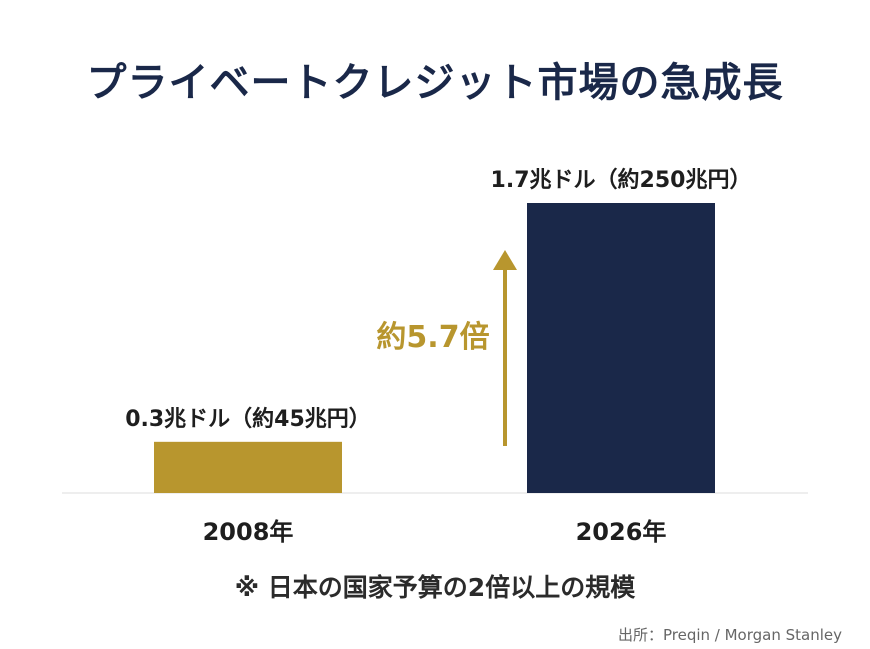 This screenshot has height=649, width=870. I want to click on growth-arrow-head, so click(505, 260).